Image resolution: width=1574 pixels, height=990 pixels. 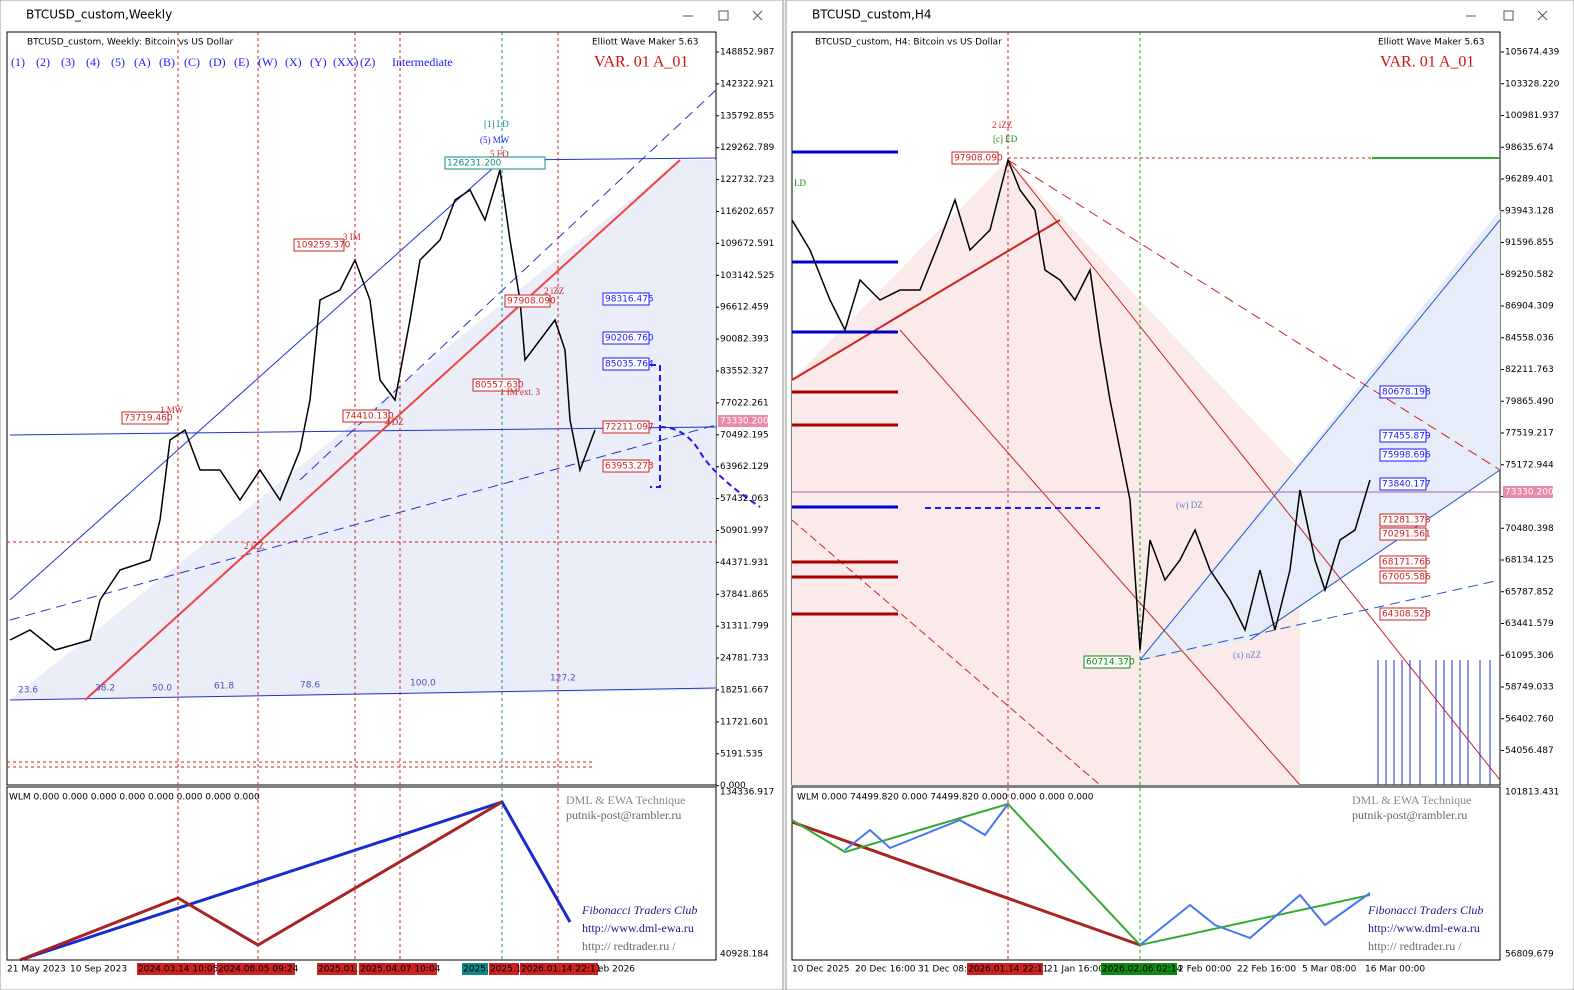 I want to click on time-axis-label: 21 May 2023, so click(x=36, y=970).